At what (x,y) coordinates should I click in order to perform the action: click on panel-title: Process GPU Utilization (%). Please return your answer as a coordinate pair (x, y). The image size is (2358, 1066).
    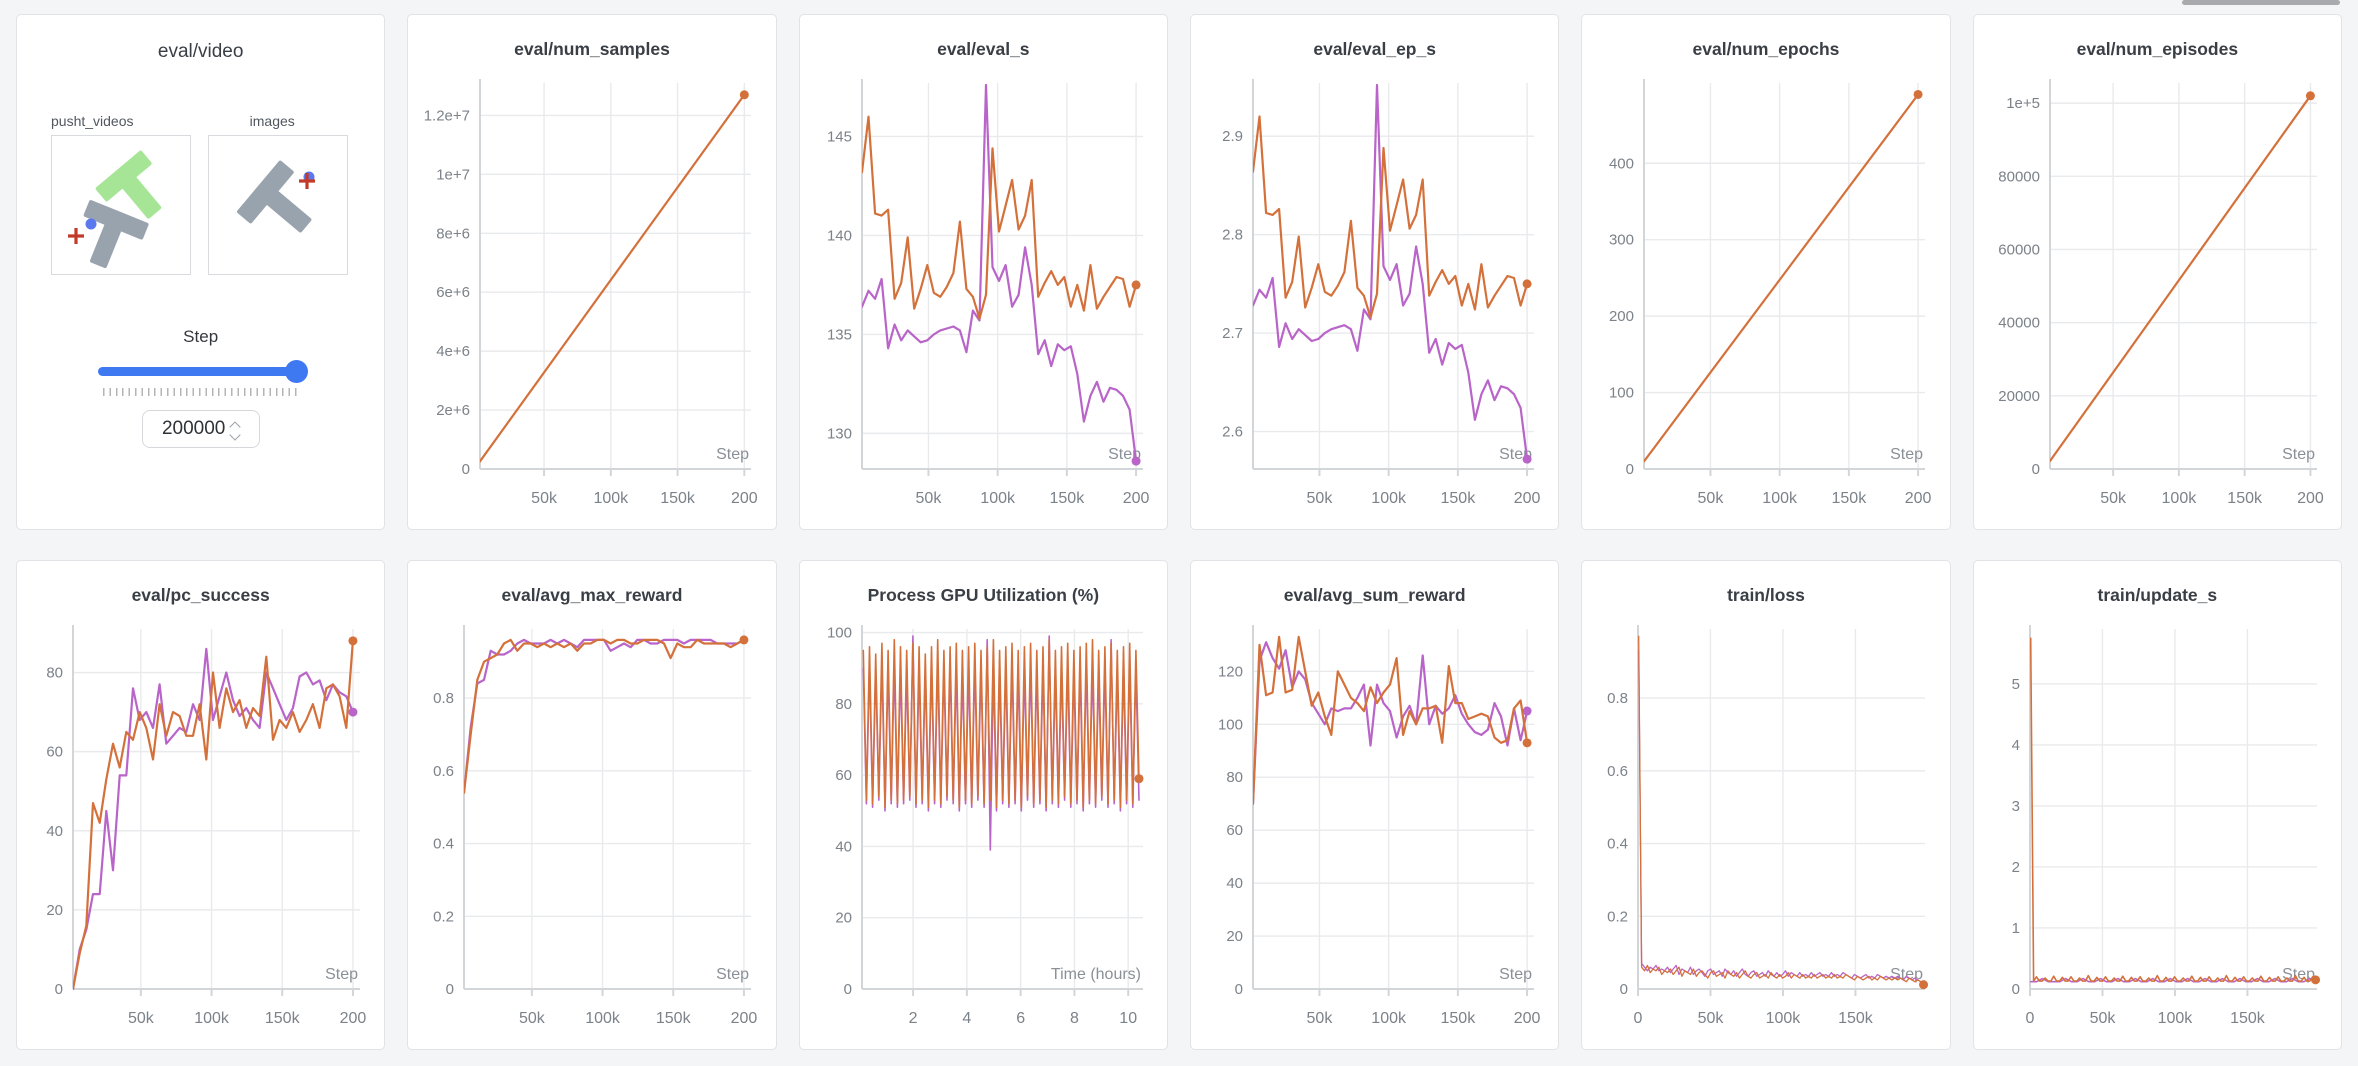
    Looking at the image, I should click on (983, 595).